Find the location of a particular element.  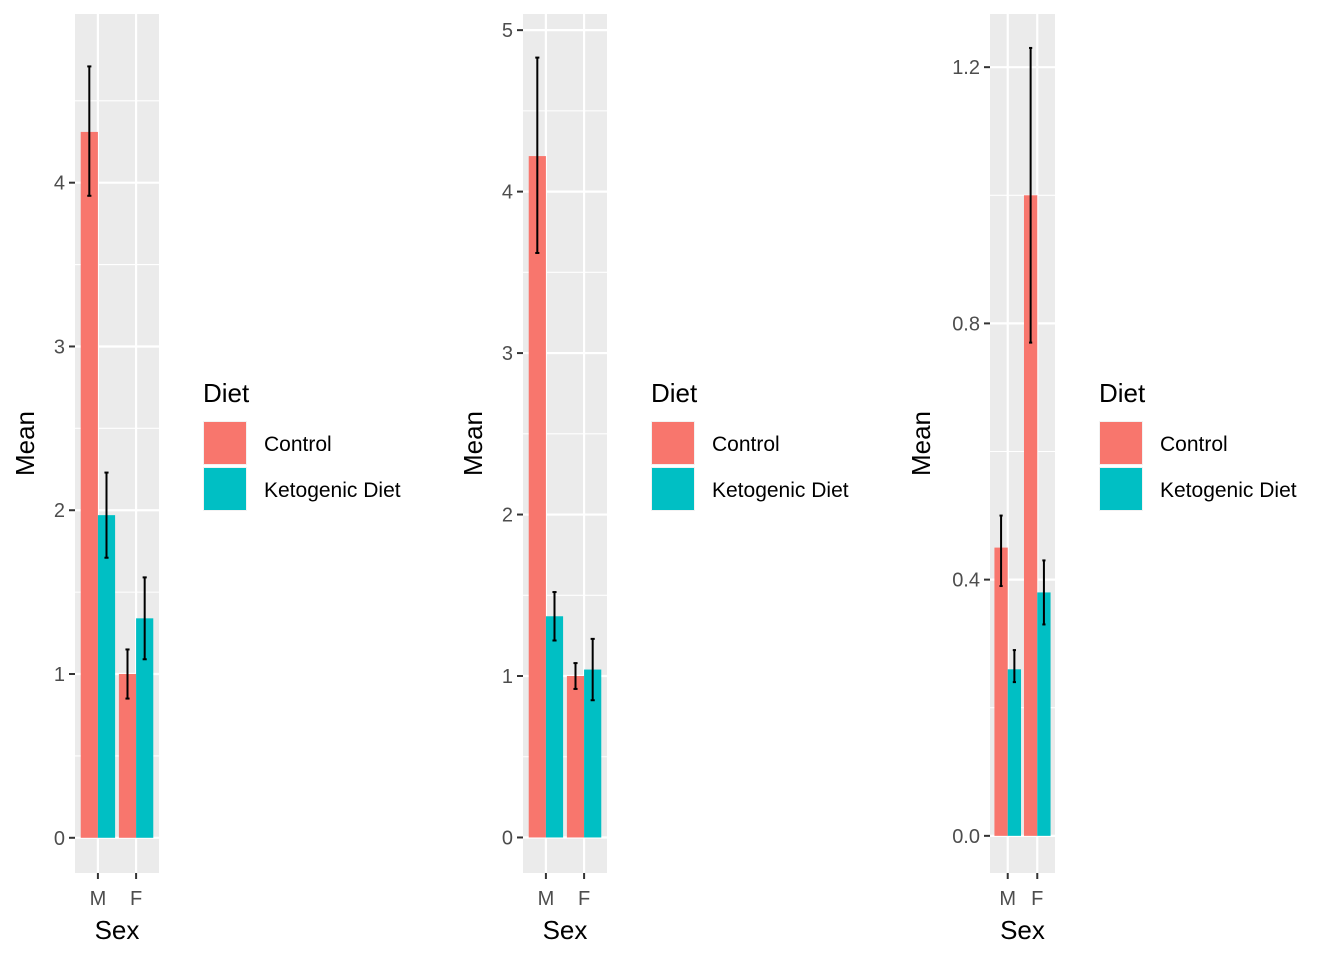

y-tick-label: 1.2 is located at coordinates (966, 68).